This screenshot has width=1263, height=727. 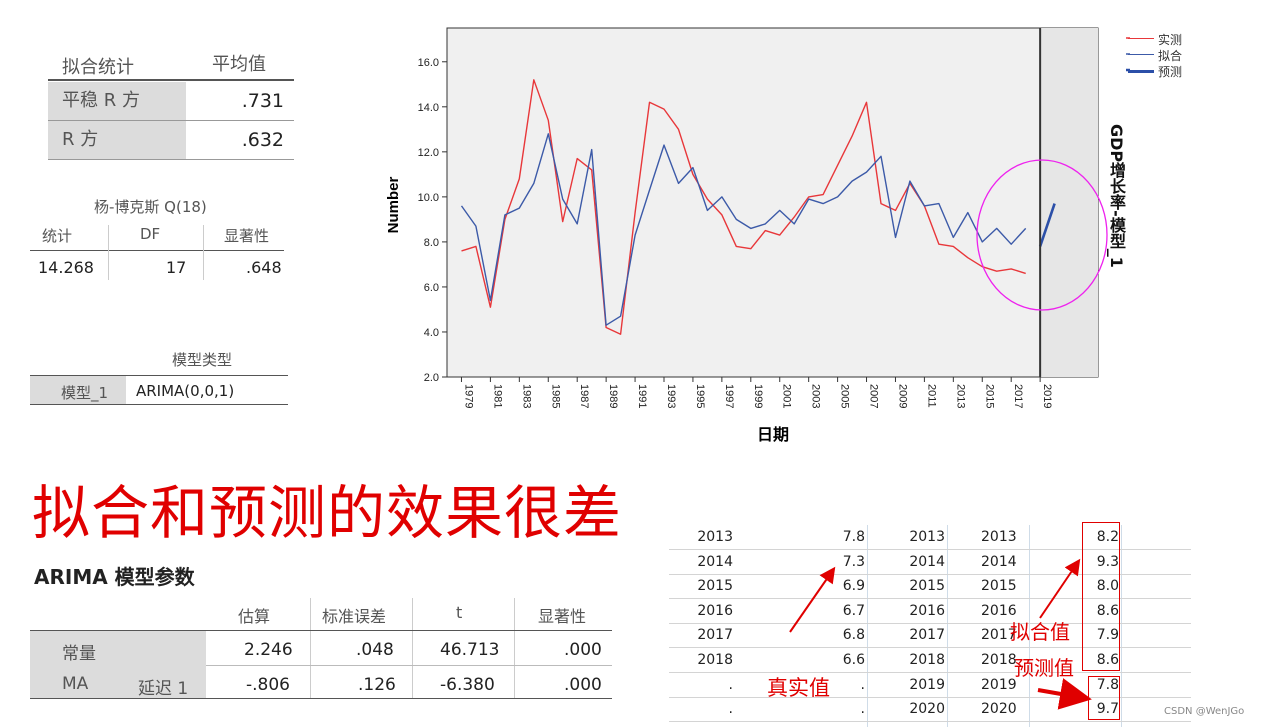 What do you see at coordinates (853, 635) in the screenshot?
I see `sheet-cell: 6.8` at bounding box center [853, 635].